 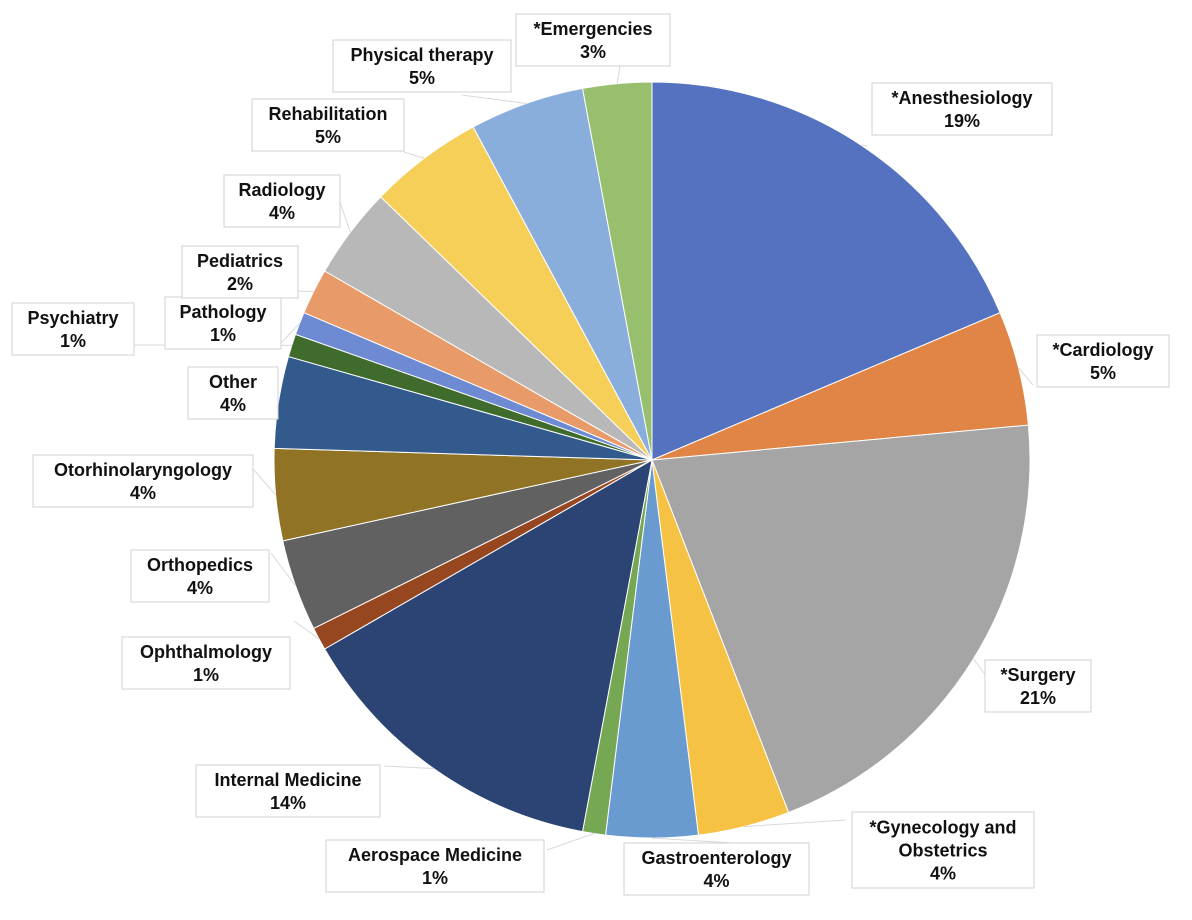 What do you see at coordinates (240, 284) in the screenshot?
I see `data-label-percent: 2%` at bounding box center [240, 284].